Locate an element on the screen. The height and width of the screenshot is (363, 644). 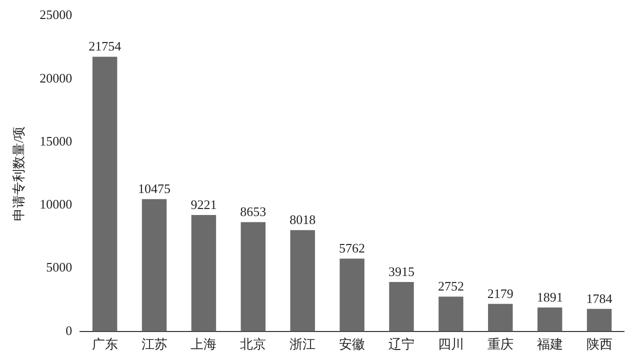
y-tick-label: 5000 is located at coordinates (59, 267).